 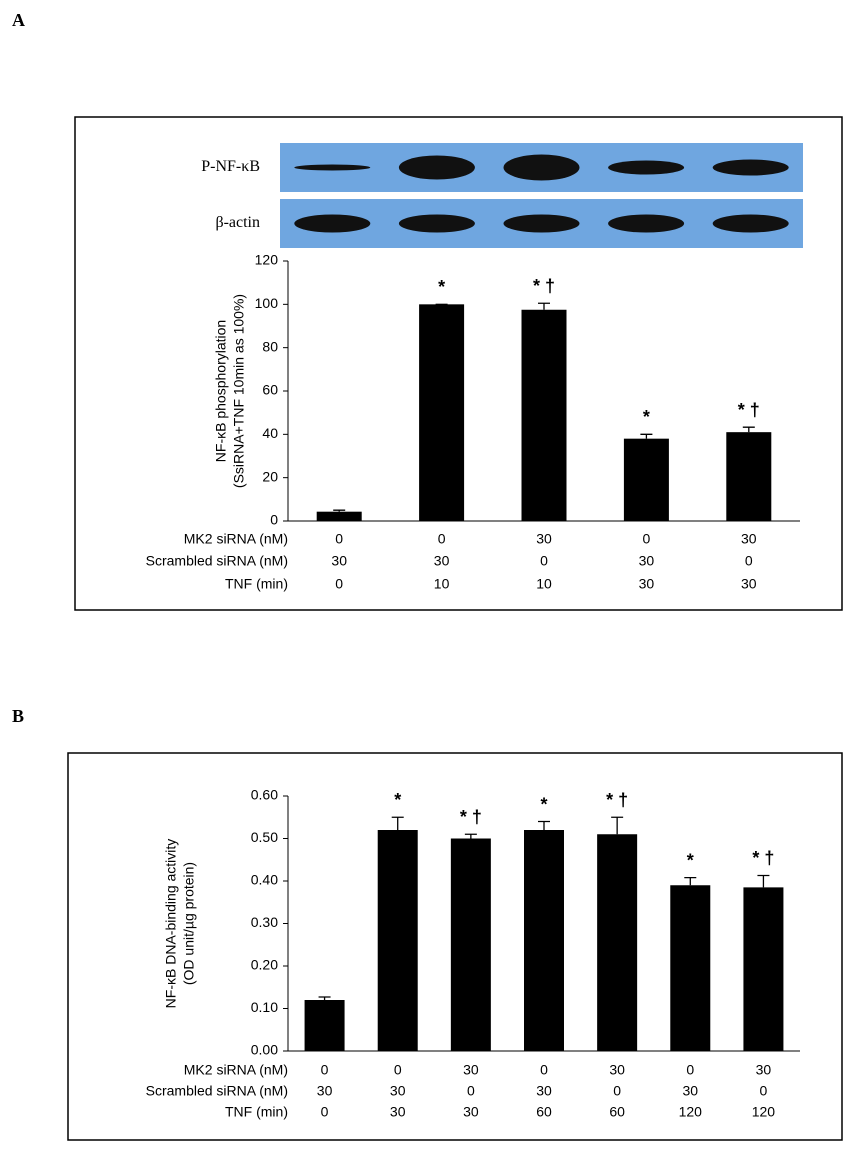 What do you see at coordinates (264, 1007) in the screenshot?
I see `y-tick-label: 0.10` at bounding box center [264, 1007].